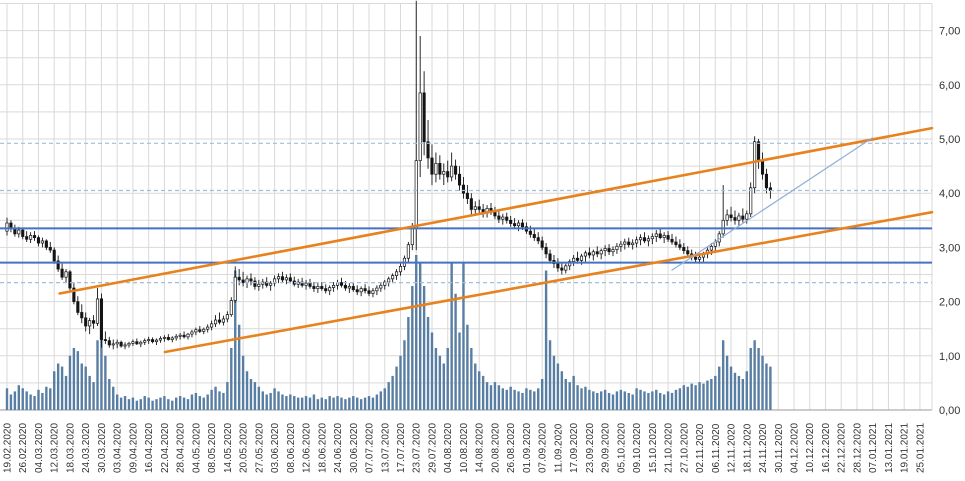 The width and height of the screenshot is (965, 481). What do you see at coordinates (432, 448) in the screenshot?
I see `x-tick-label: 29.07.2020` at bounding box center [432, 448].